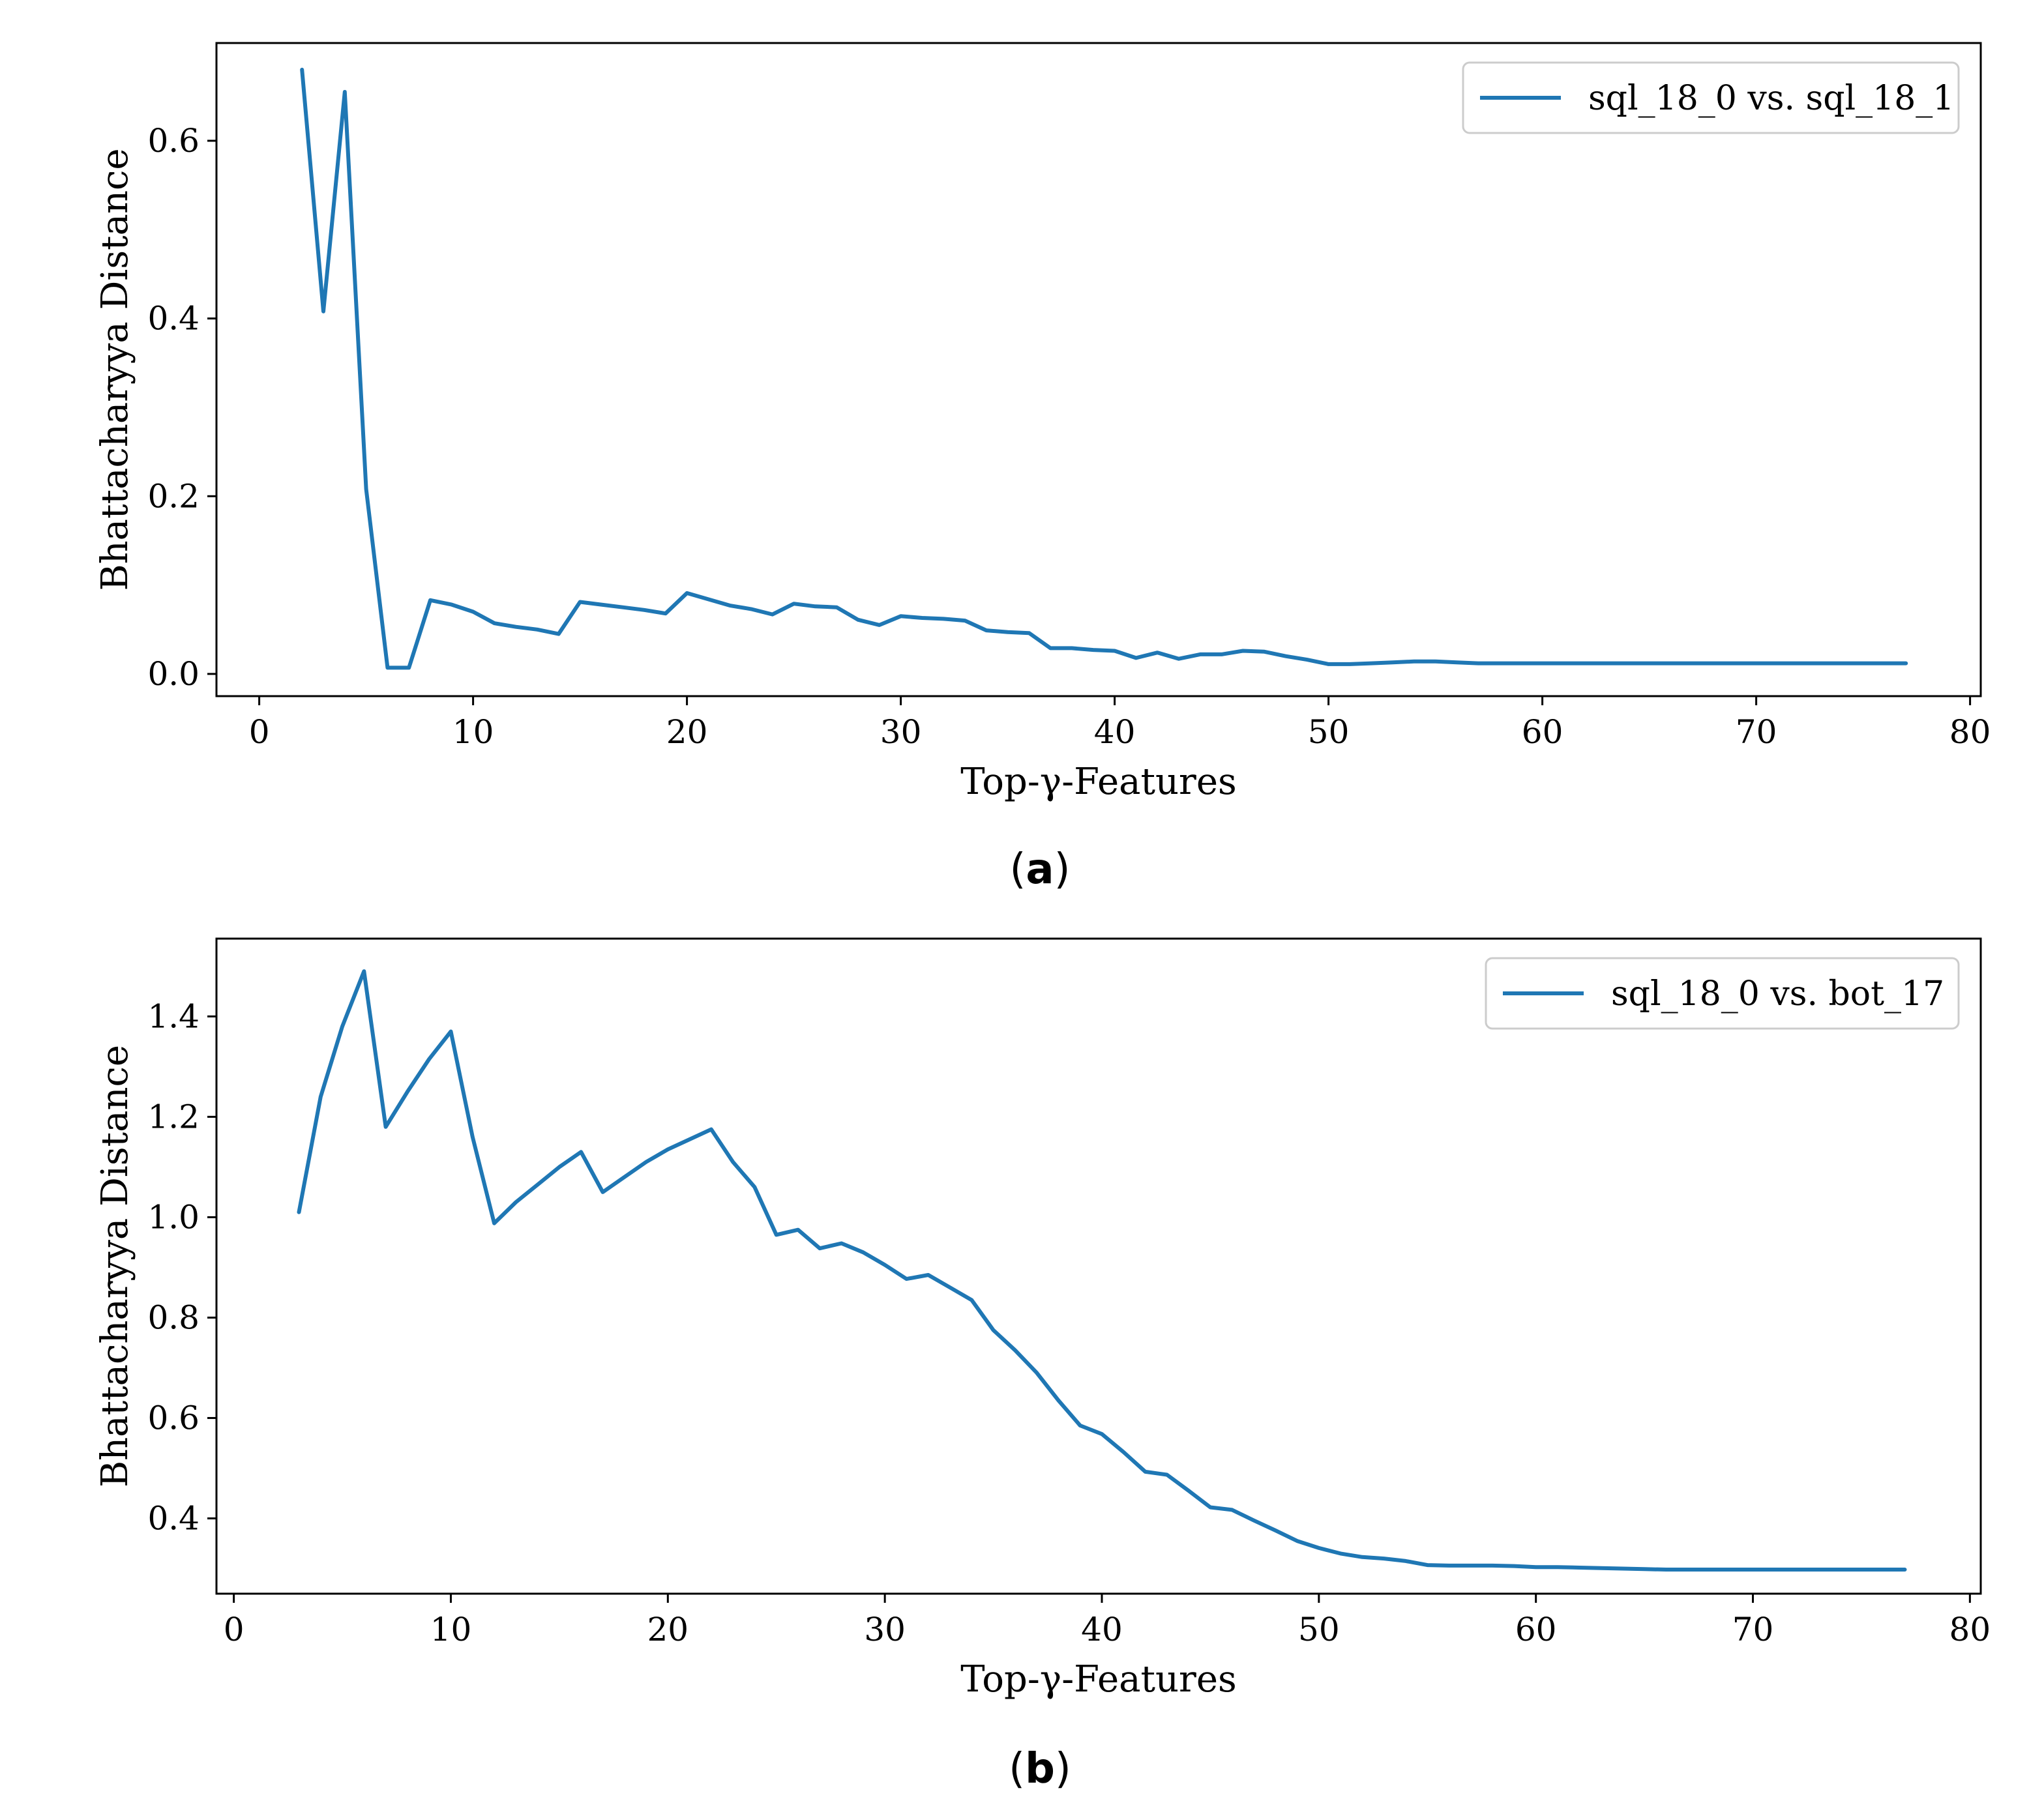  I want to click on y-tick-label: 0.8, so click(173, 1317).